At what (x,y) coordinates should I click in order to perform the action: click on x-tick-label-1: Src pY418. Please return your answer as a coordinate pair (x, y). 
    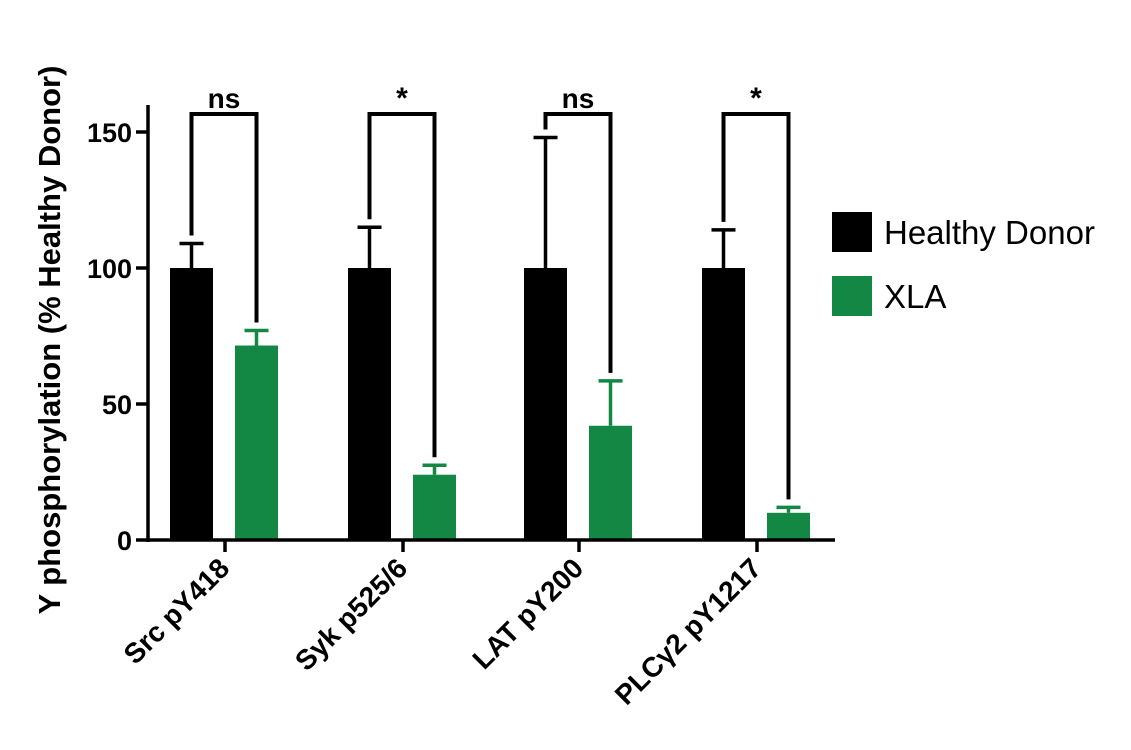
    Looking at the image, I should click on (177, 611).